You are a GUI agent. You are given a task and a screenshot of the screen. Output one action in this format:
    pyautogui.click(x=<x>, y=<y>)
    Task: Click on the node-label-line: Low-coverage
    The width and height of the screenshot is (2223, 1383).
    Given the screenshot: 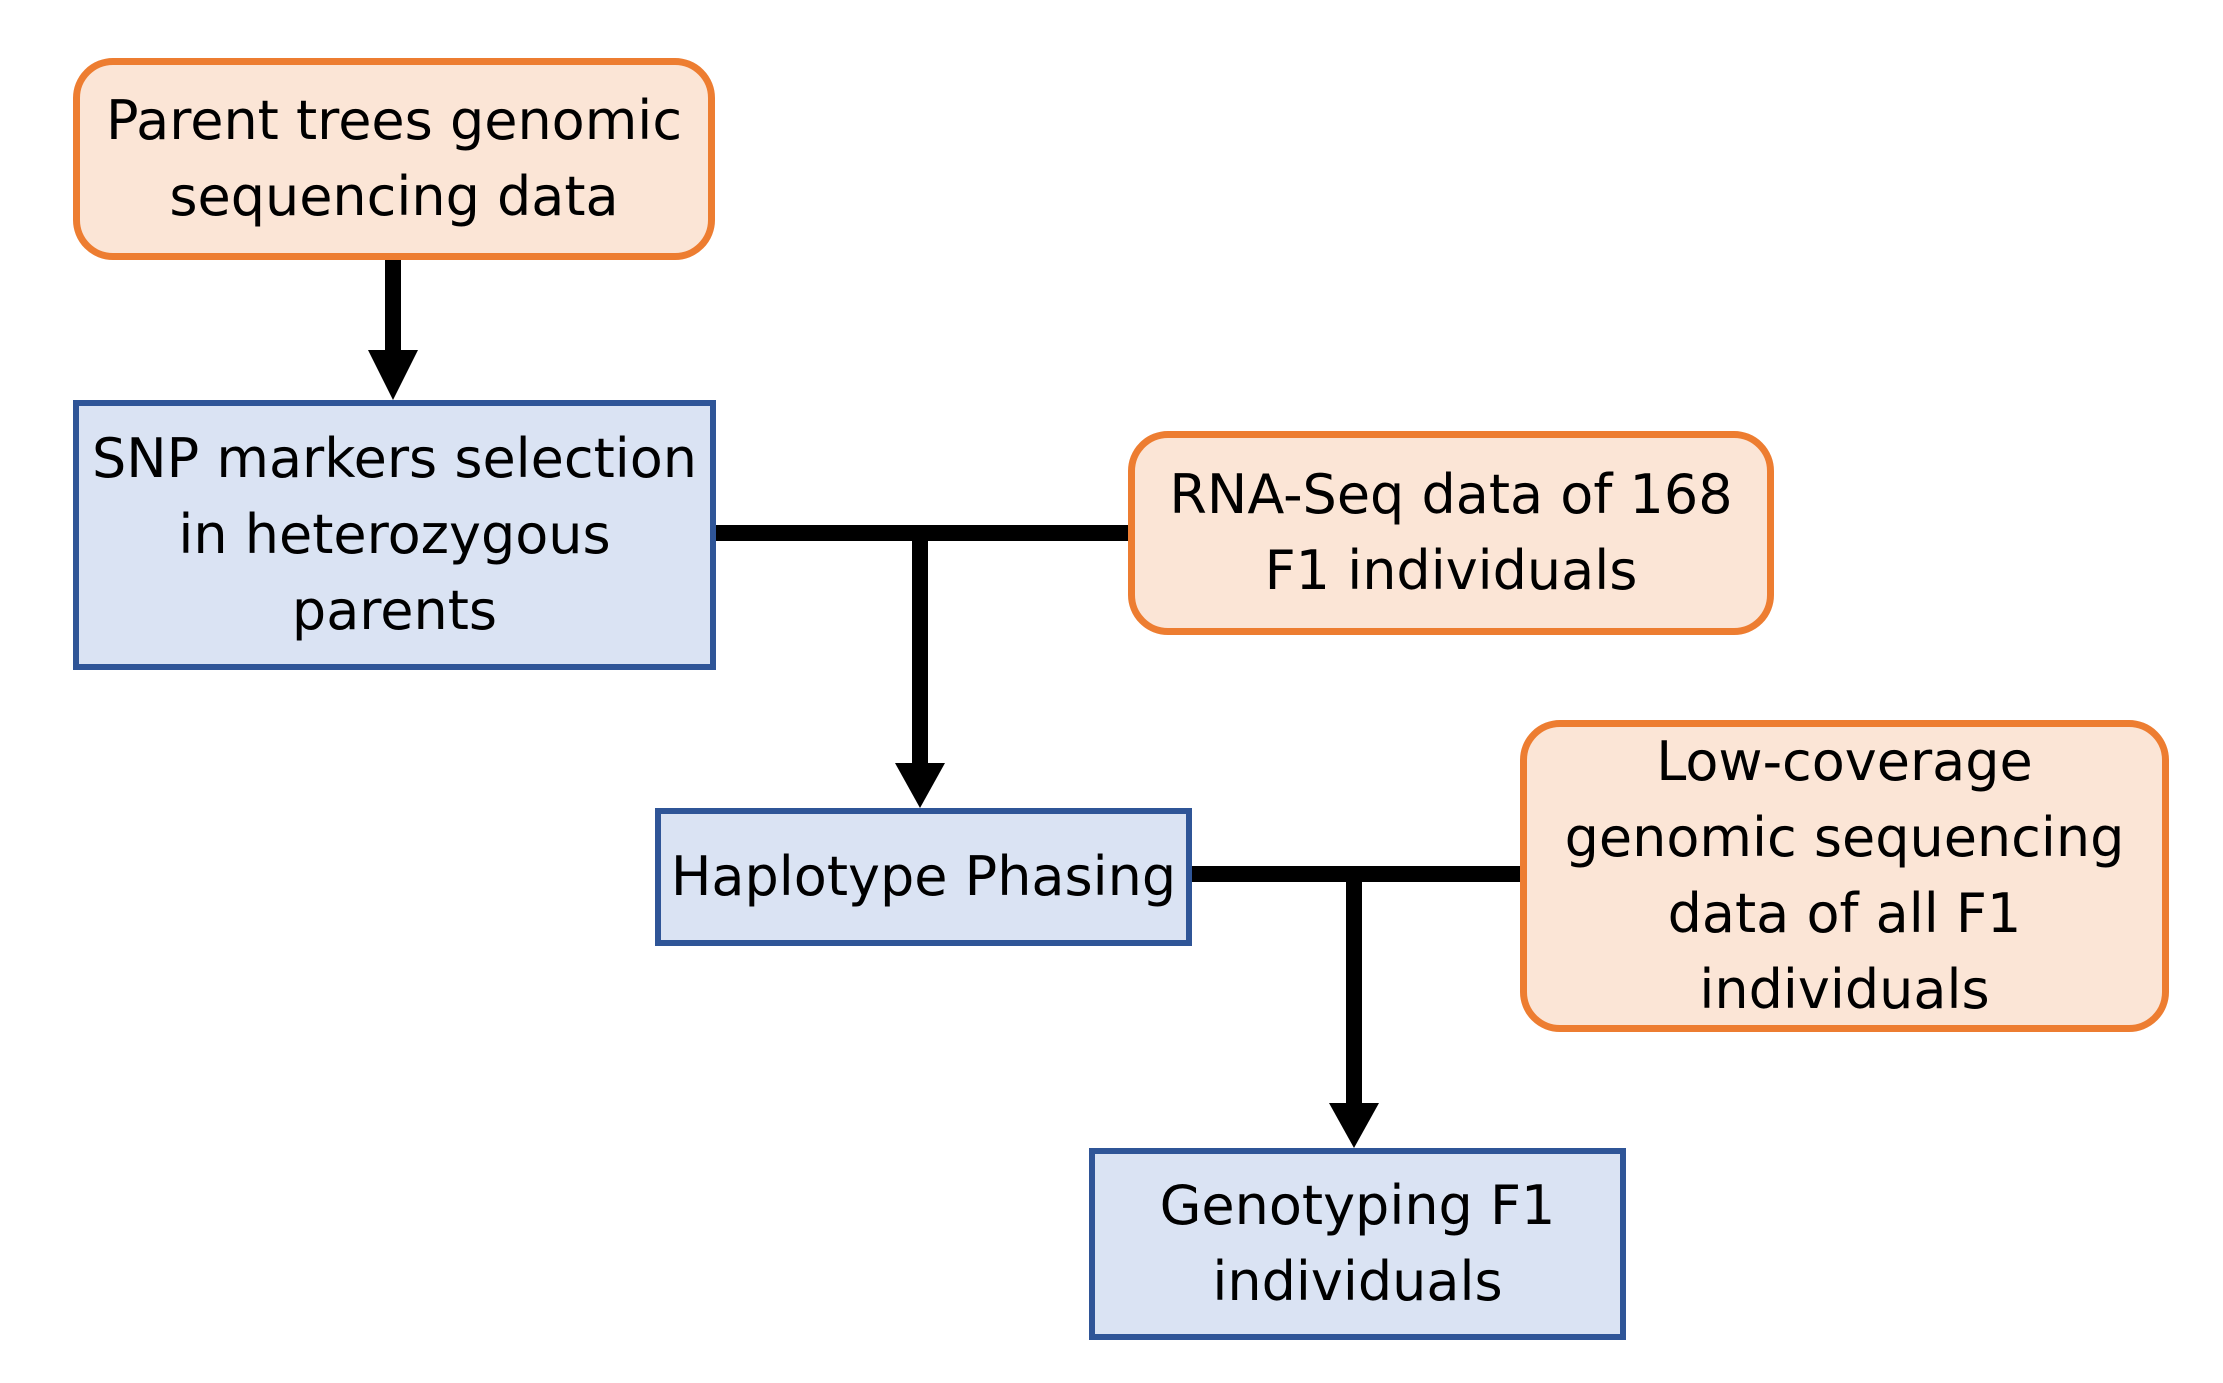 What is the action you would take?
    pyautogui.click(x=1844, y=761)
    